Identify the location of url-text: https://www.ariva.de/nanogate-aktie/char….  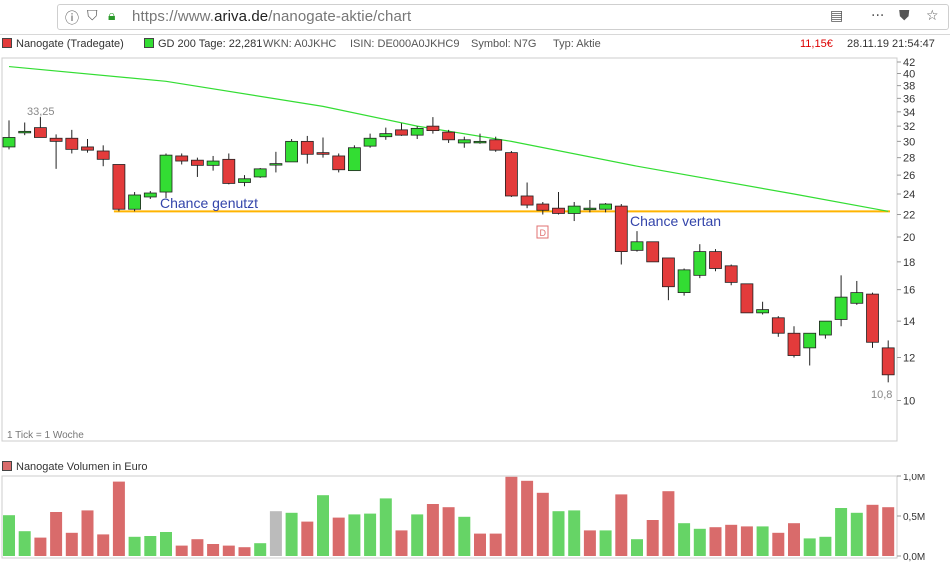
(272, 16).